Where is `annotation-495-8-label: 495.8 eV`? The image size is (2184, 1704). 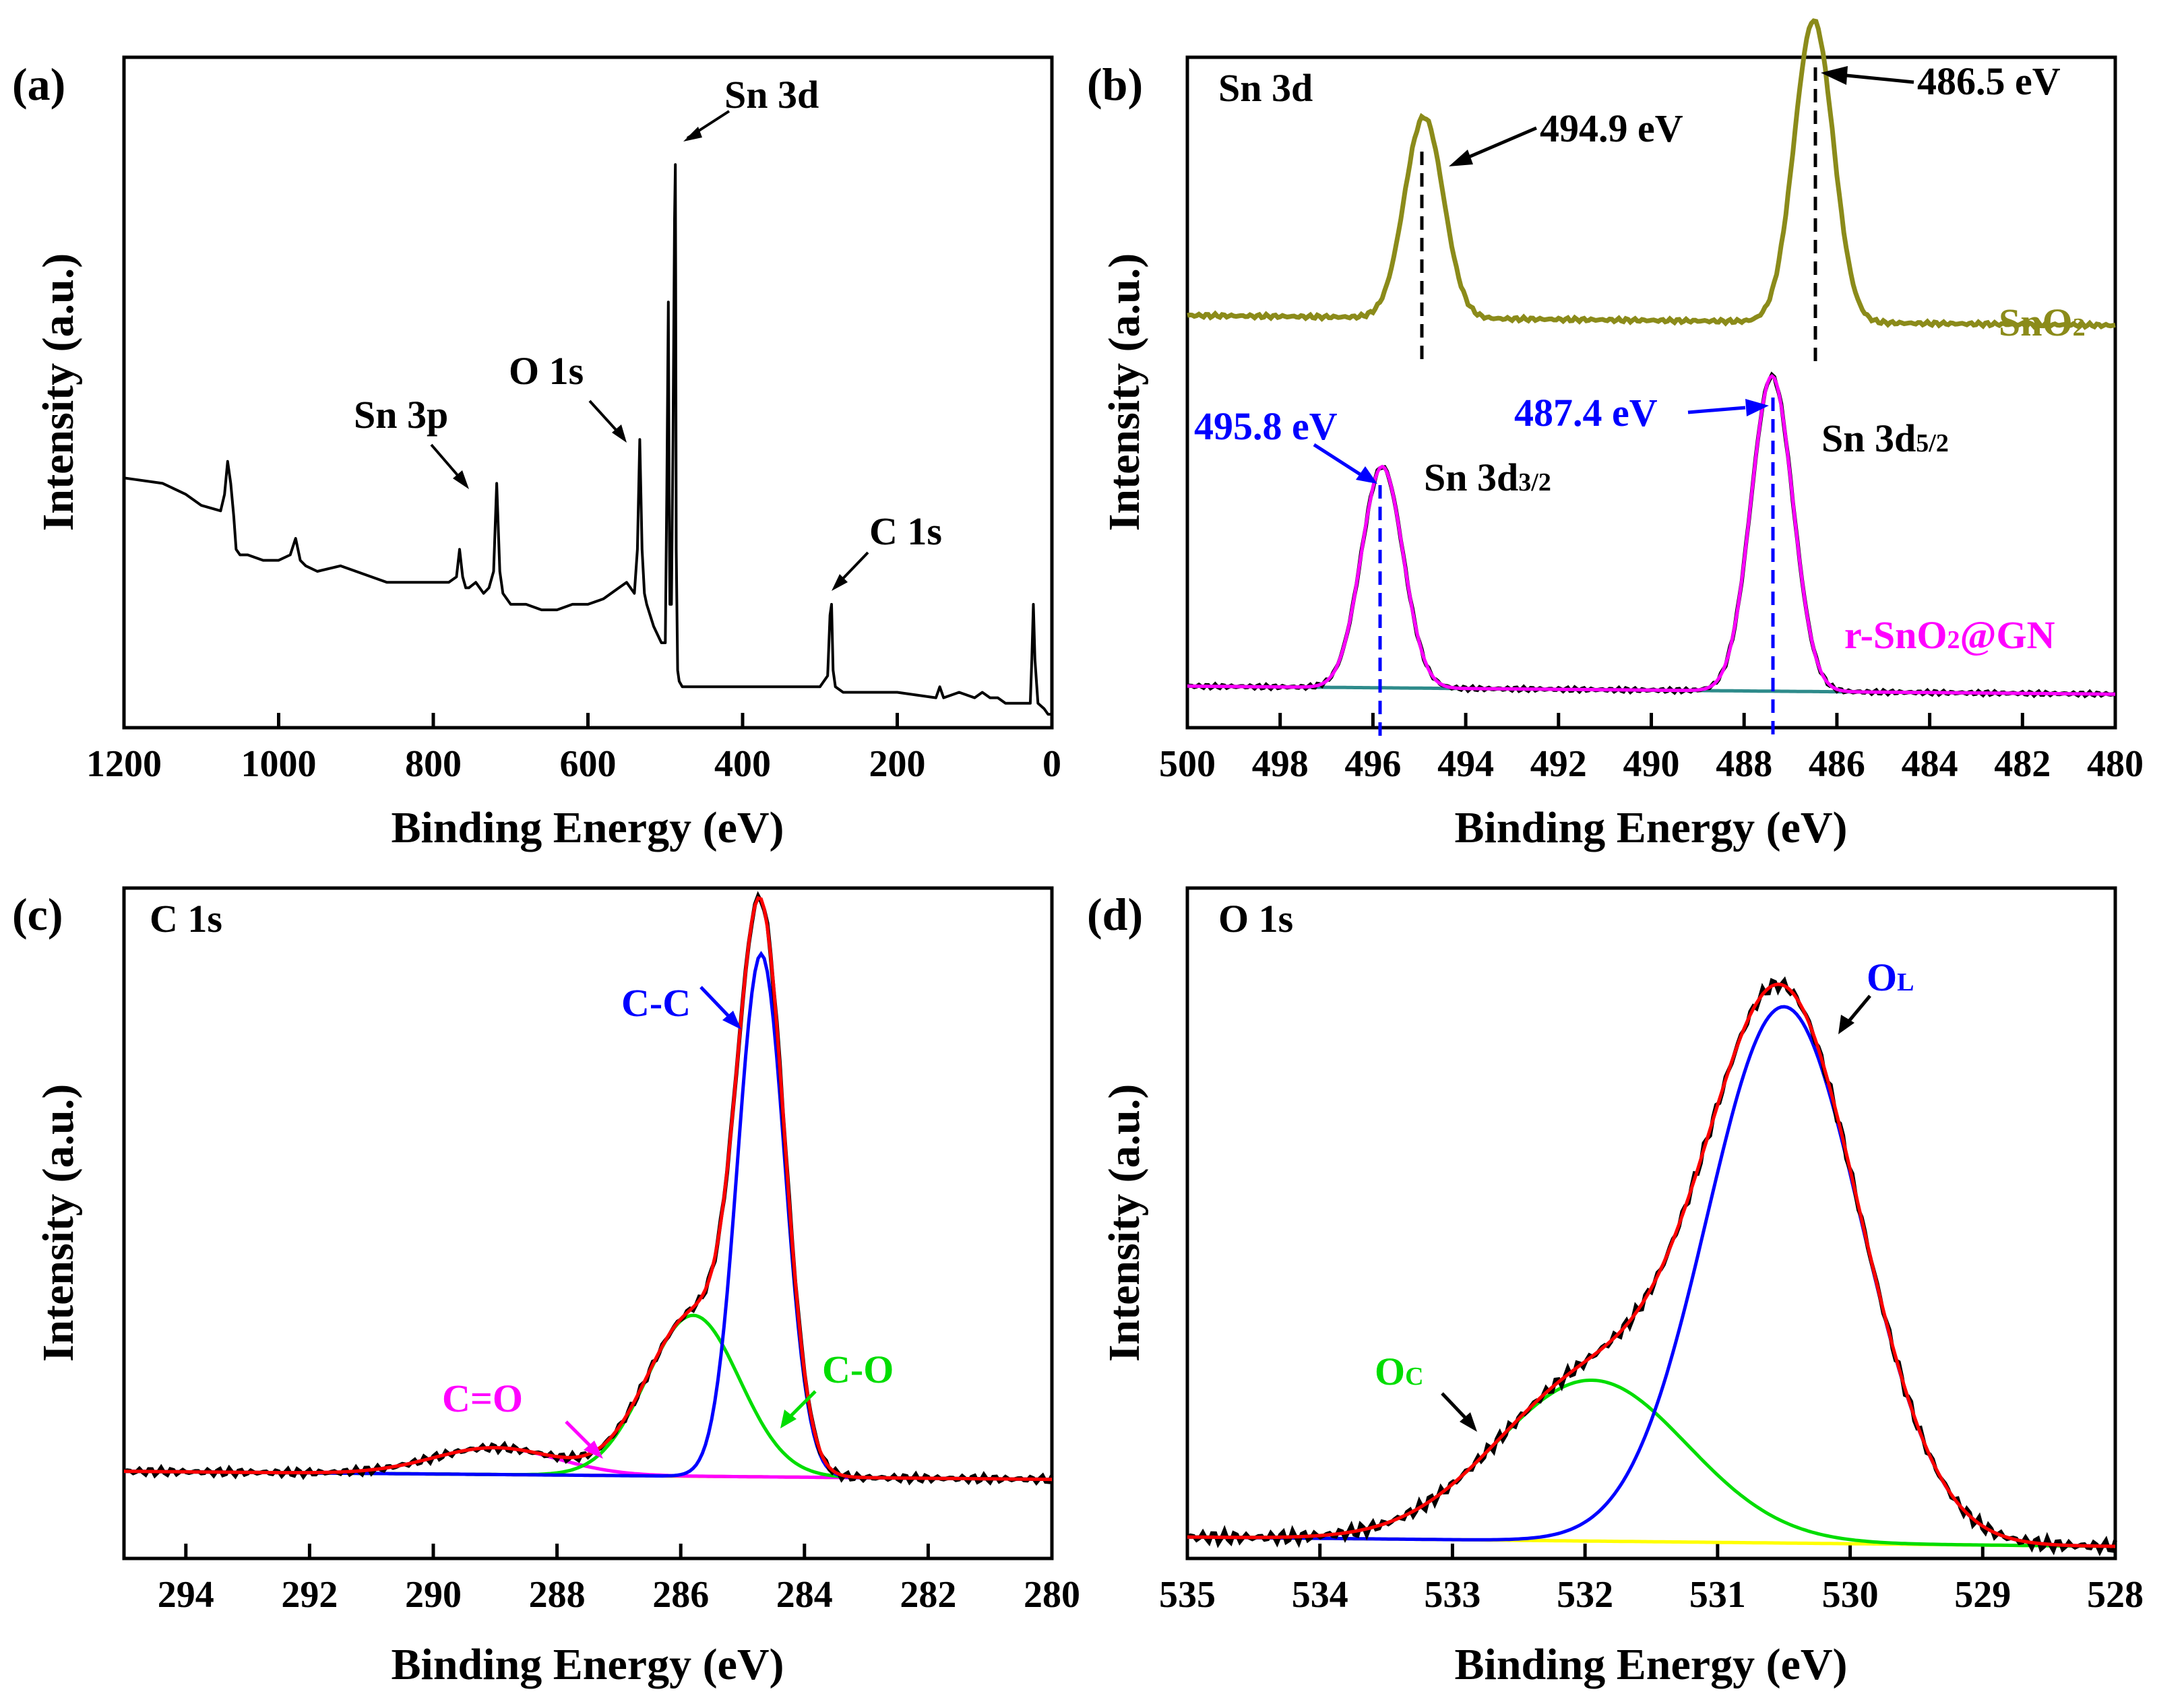
annotation-495-8-label: 495.8 eV is located at coordinates (1266, 426).